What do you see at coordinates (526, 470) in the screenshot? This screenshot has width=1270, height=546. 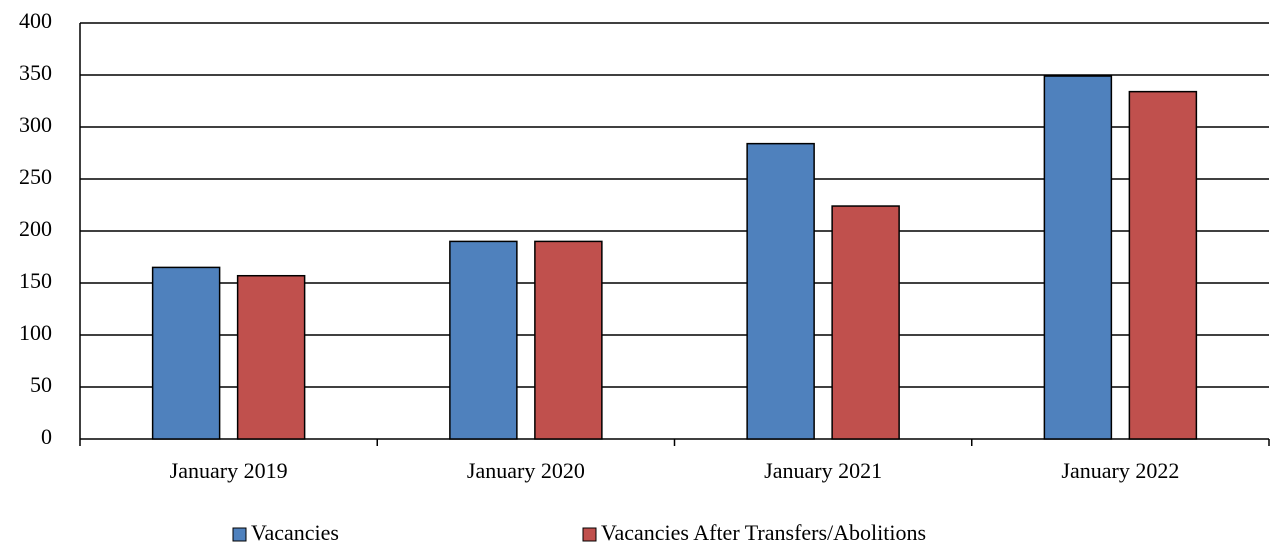 I see `x-tick-label: January 2020` at bounding box center [526, 470].